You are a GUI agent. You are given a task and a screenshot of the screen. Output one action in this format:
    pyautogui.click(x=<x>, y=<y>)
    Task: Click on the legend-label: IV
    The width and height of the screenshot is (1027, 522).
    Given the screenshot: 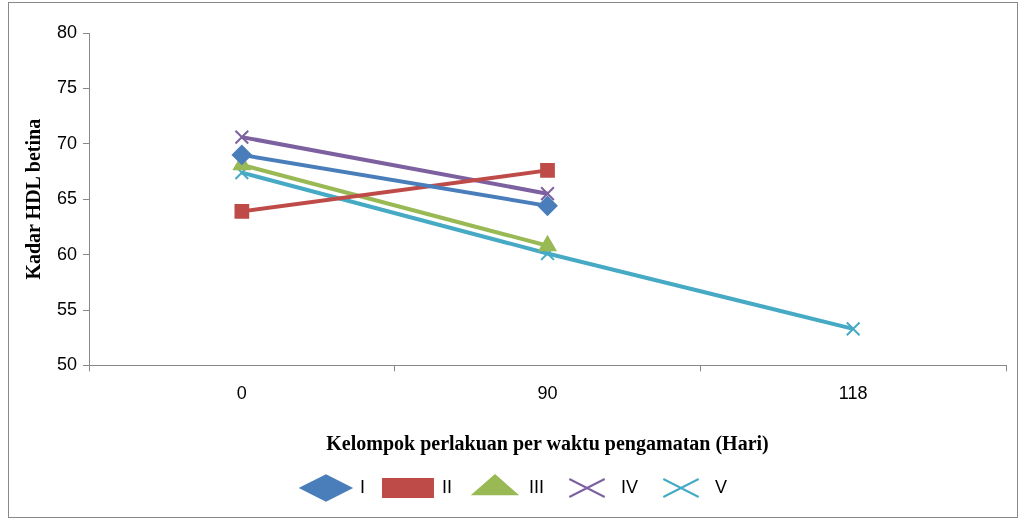 What is the action you would take?
    pyautogui.click(x=630, y=486)
    